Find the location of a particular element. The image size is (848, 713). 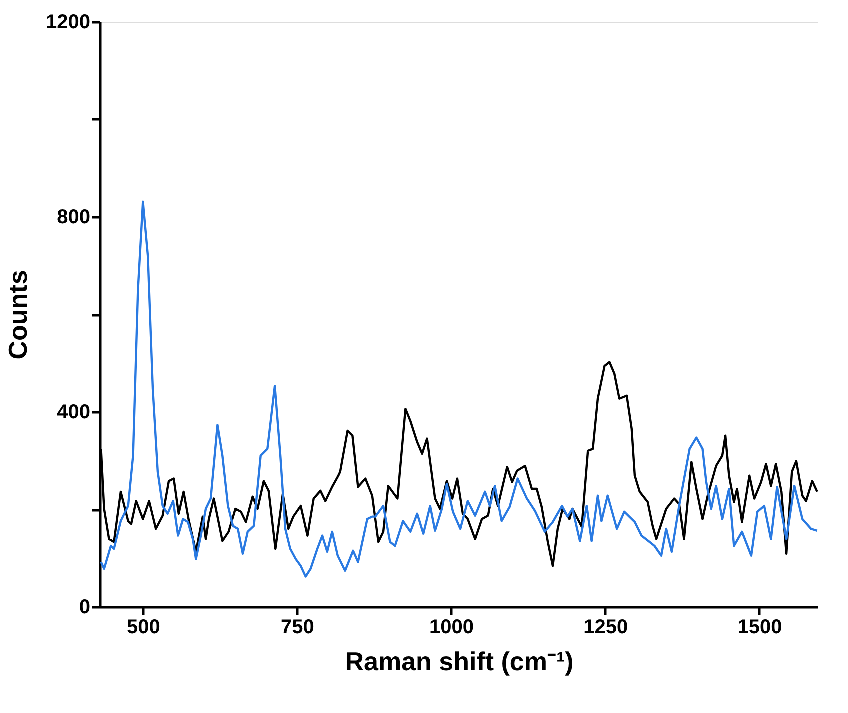

y-tick-label: 400 is located at coordinates (73, 413).